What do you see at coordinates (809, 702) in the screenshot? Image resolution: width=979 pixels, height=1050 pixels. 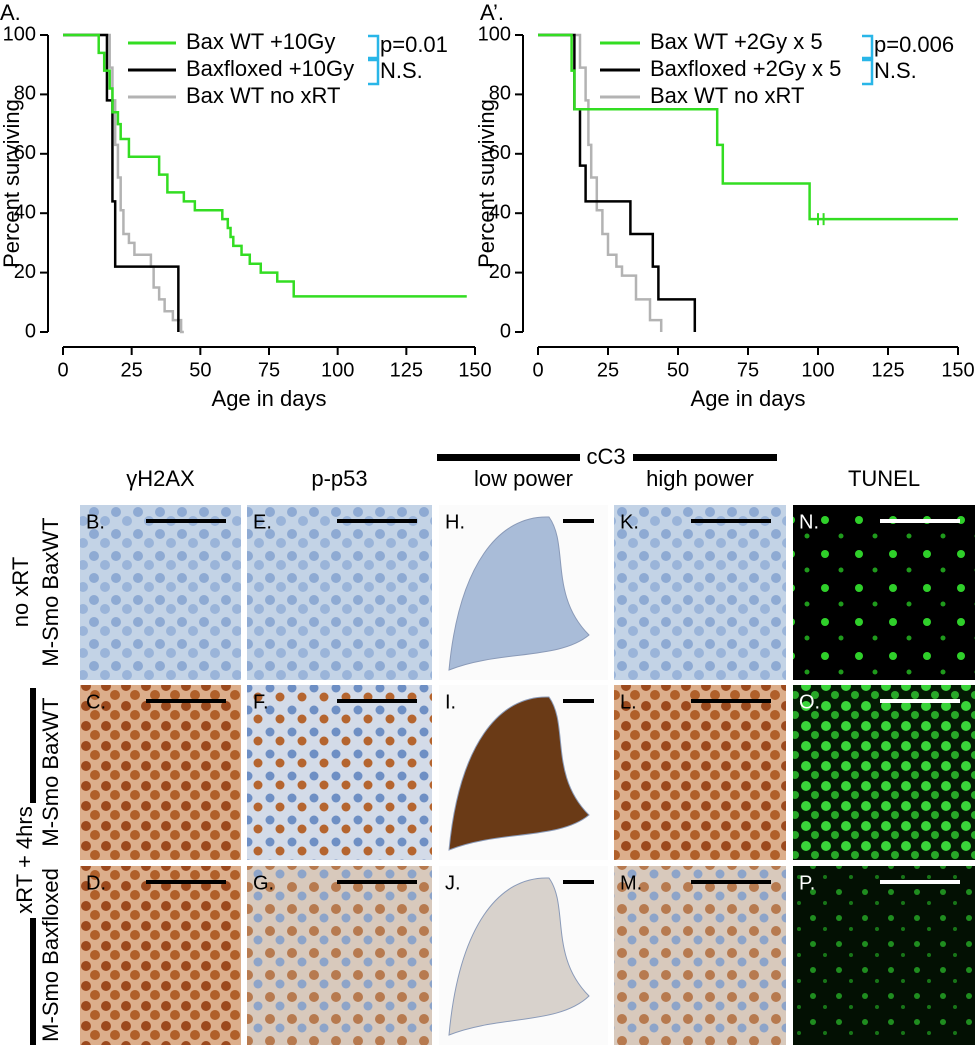 I see `panel-letter: O.` at bounding box center [809, 702].